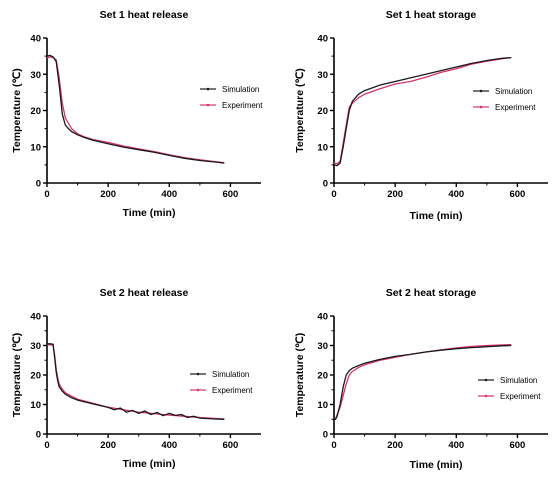  What do you see at coordinates (431, 293) in the screenshot?
I see `chart-title: Set 2 heat storage` at bounding box center [431, 293].